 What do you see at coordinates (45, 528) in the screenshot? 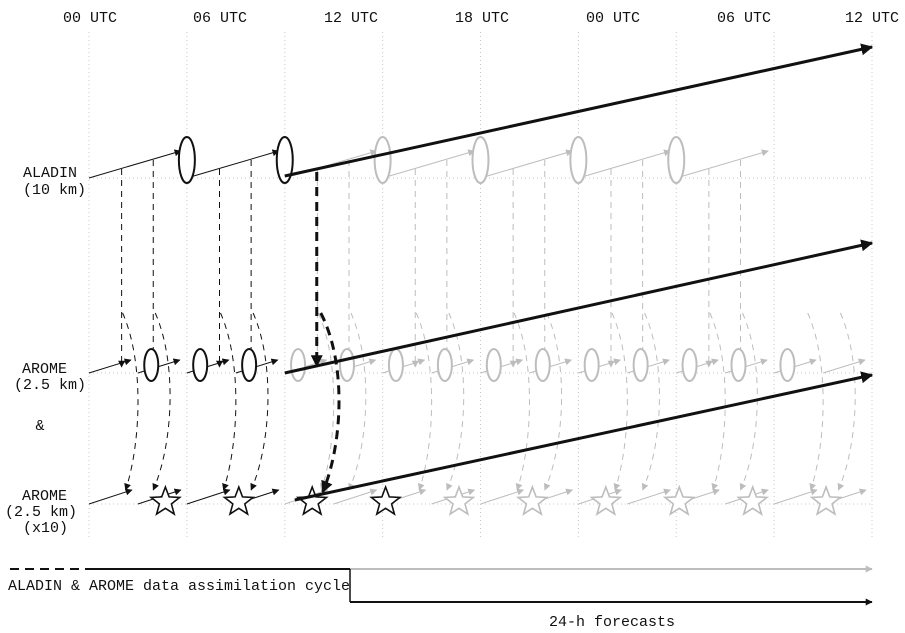
I see `arome-ensemble-label-line3: (x10)` at bounding box center [45, 528].